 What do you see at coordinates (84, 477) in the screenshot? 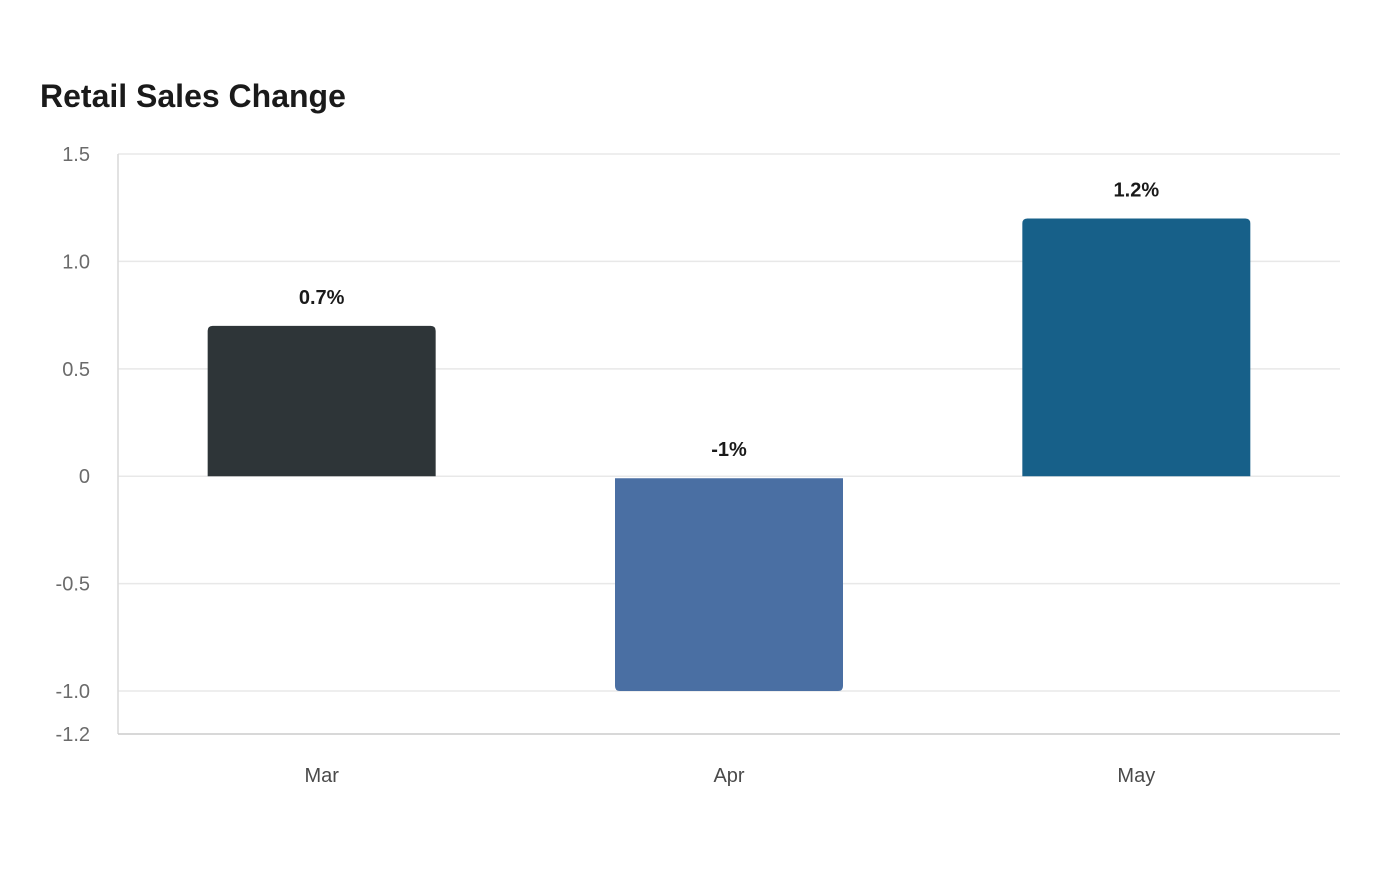
I see `y-tick-label: 0` at bounding box center [84, 477].